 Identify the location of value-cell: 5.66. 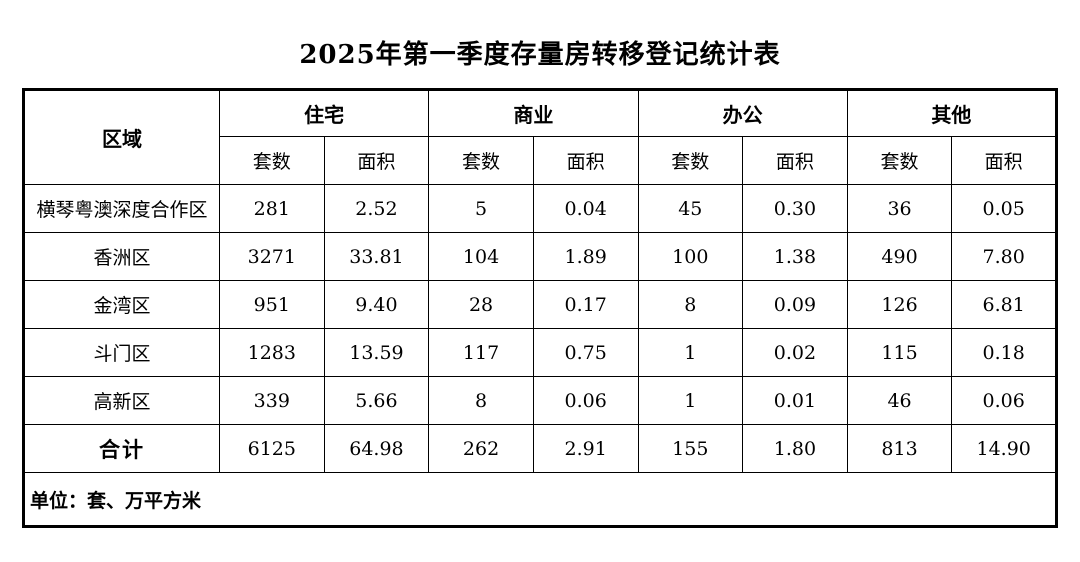
(376, 400).